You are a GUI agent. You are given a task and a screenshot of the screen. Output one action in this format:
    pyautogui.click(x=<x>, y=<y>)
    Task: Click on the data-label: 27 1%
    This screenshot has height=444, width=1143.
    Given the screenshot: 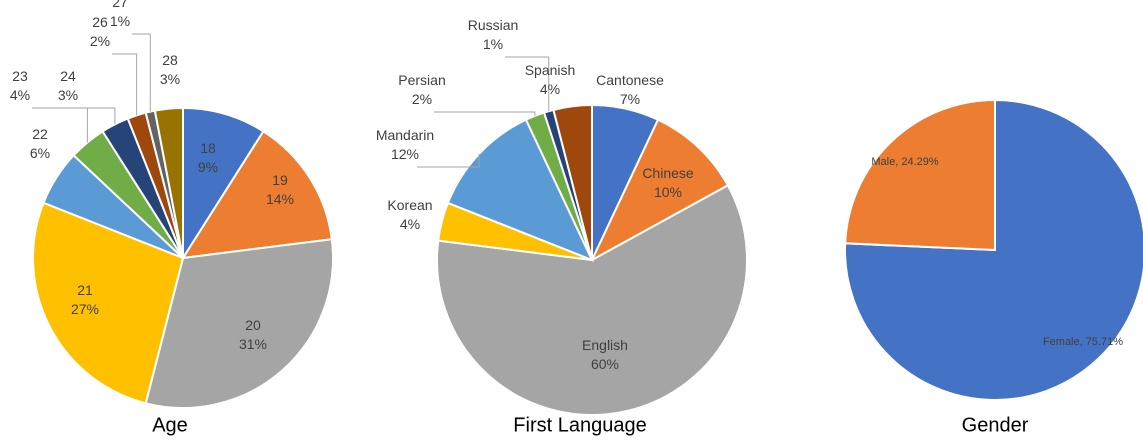 What is the action you would take?
    pyautogui.click(x=120, y=14)
    